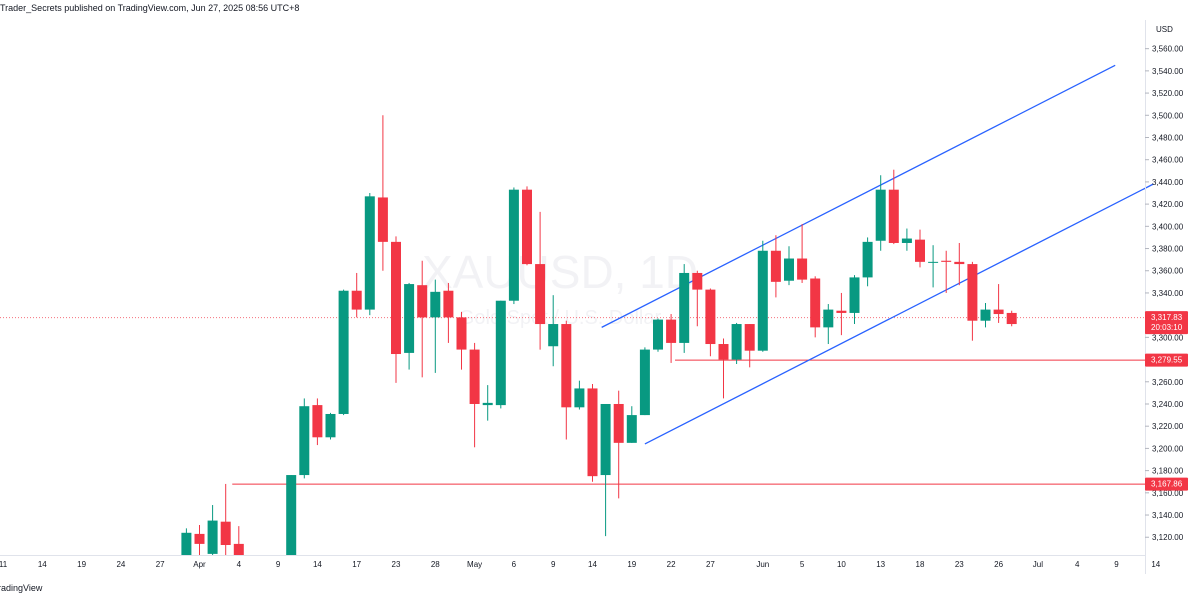  Describe the element at coordinates (1168, 115) in the screenshot. I see `y-tick-label: 3,500.00` at that location.